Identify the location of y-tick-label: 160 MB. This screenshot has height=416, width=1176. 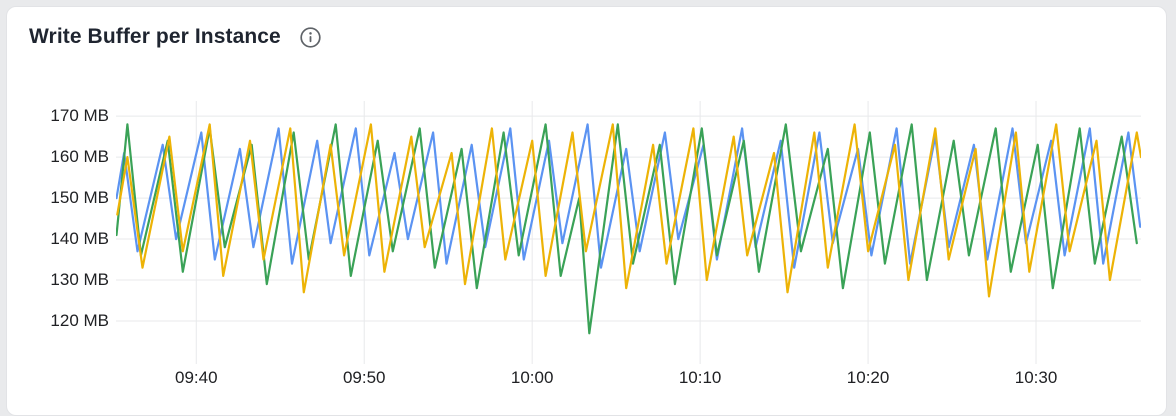
(79, 157).